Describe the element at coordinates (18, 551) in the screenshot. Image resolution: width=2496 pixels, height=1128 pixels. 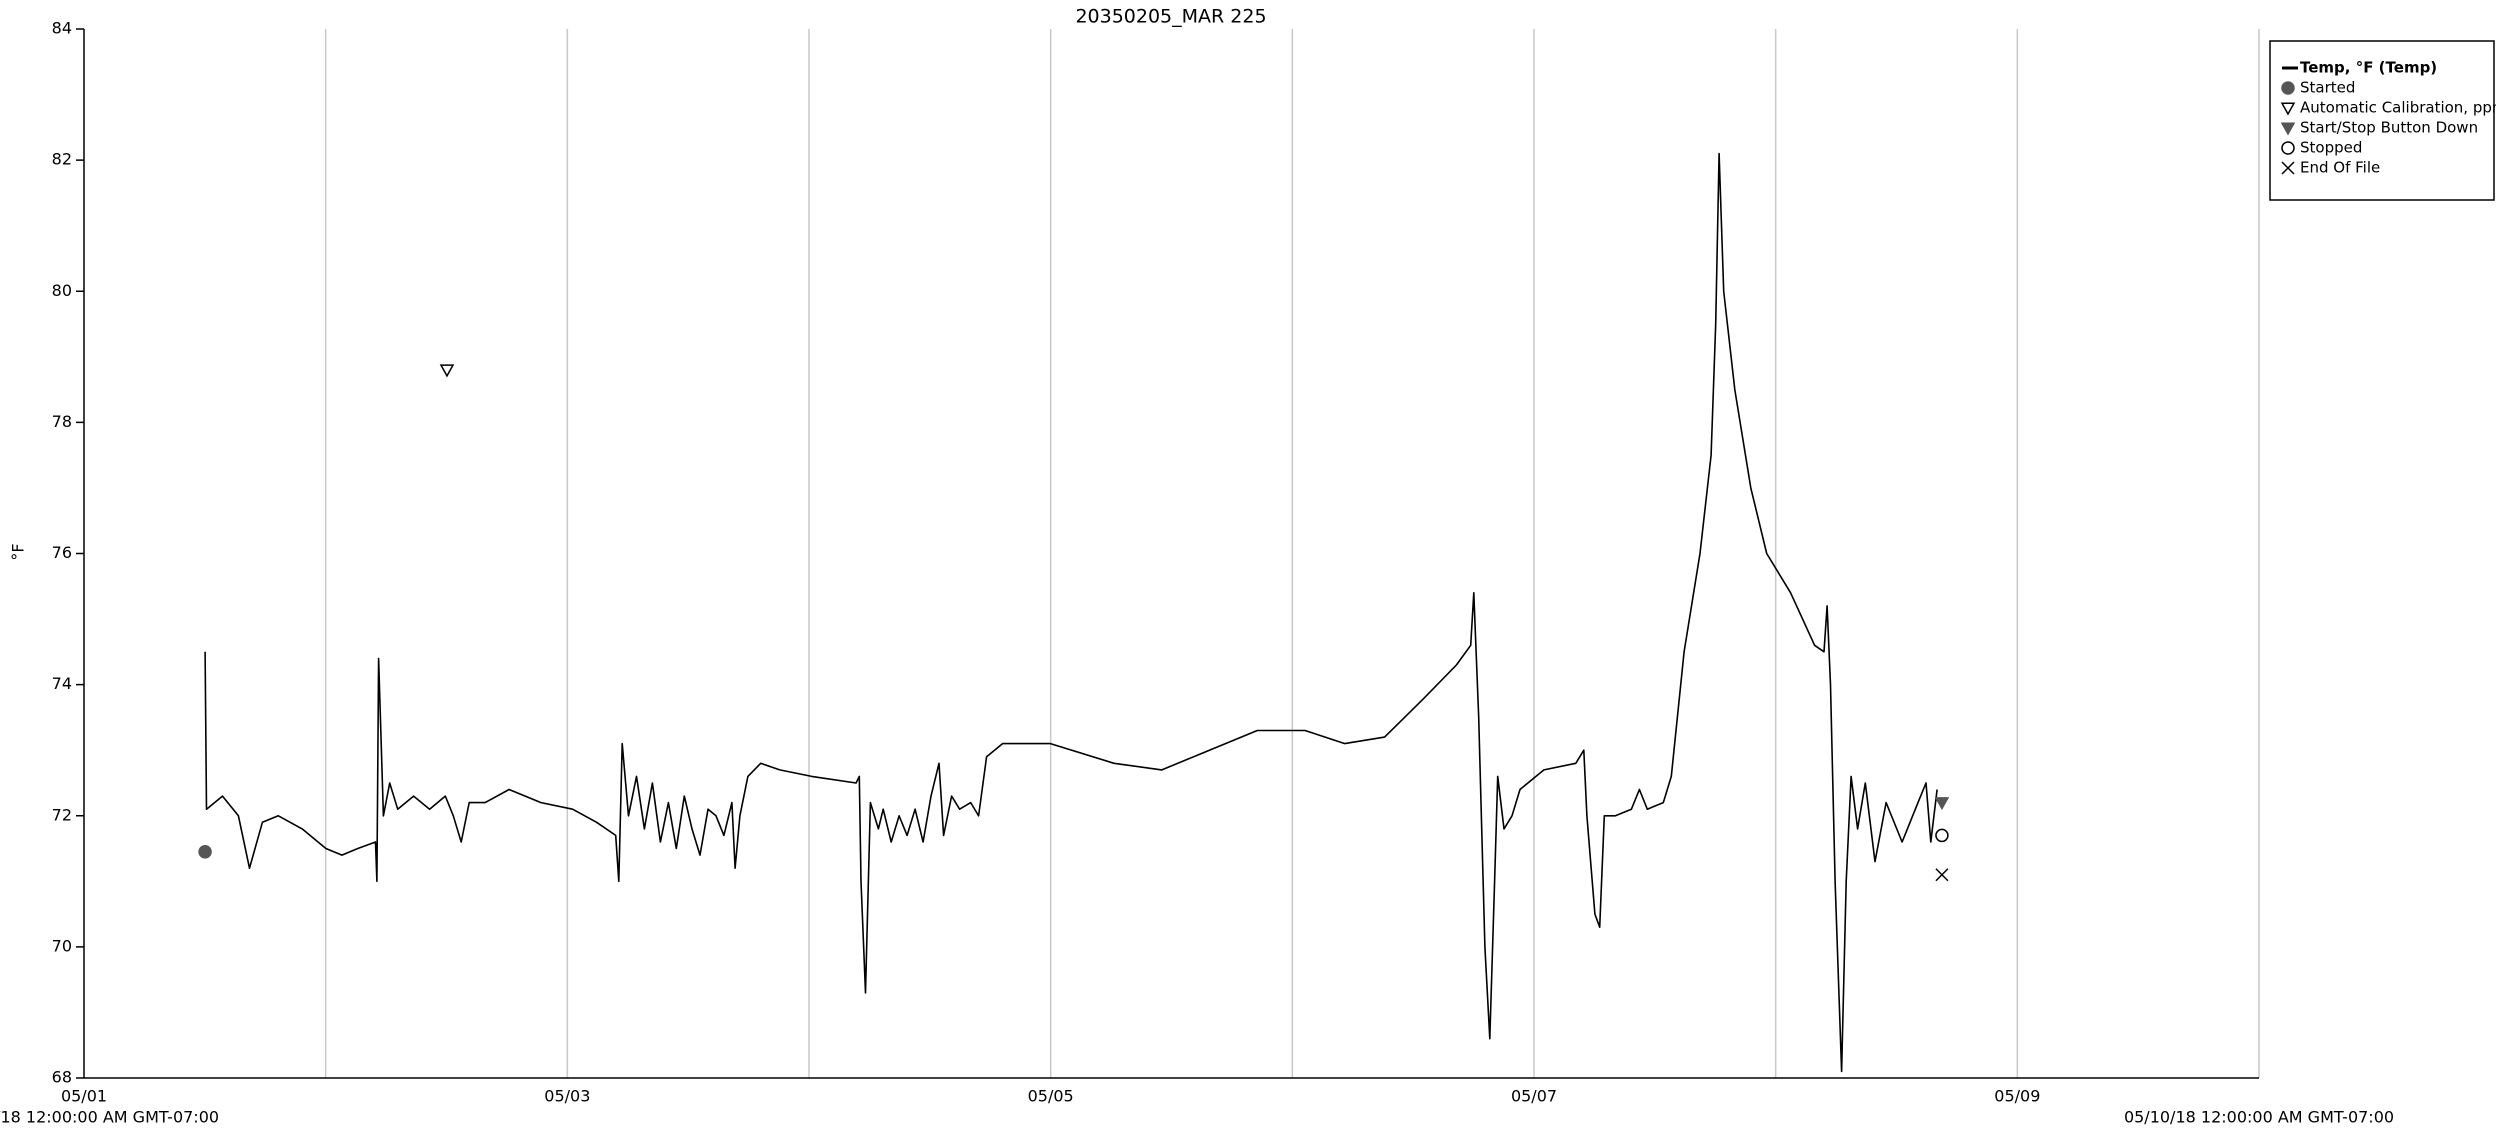
I see `y-axis-label: °F` at that location.